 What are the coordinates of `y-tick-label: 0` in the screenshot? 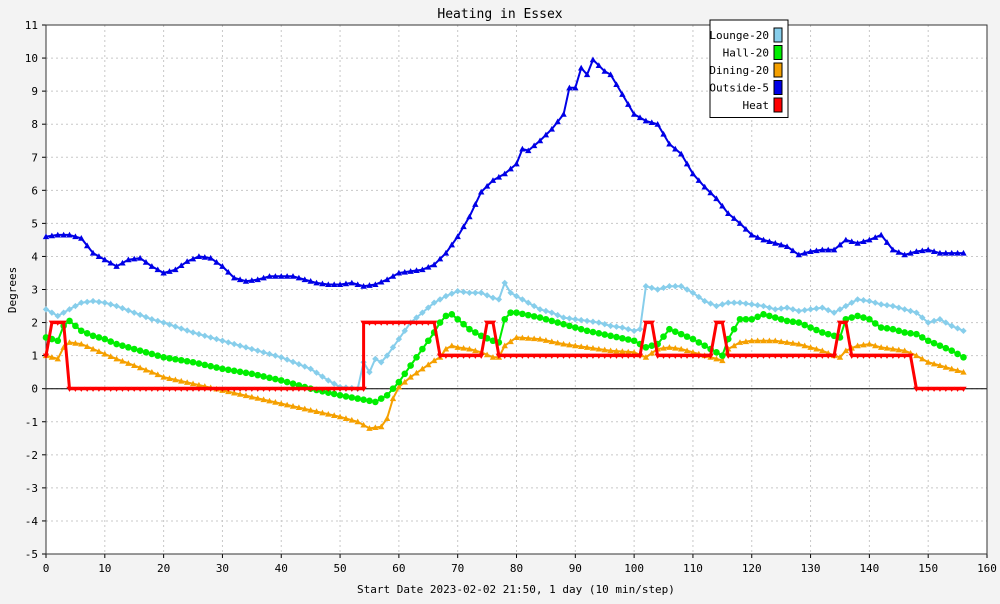 It's located at (34, 389).